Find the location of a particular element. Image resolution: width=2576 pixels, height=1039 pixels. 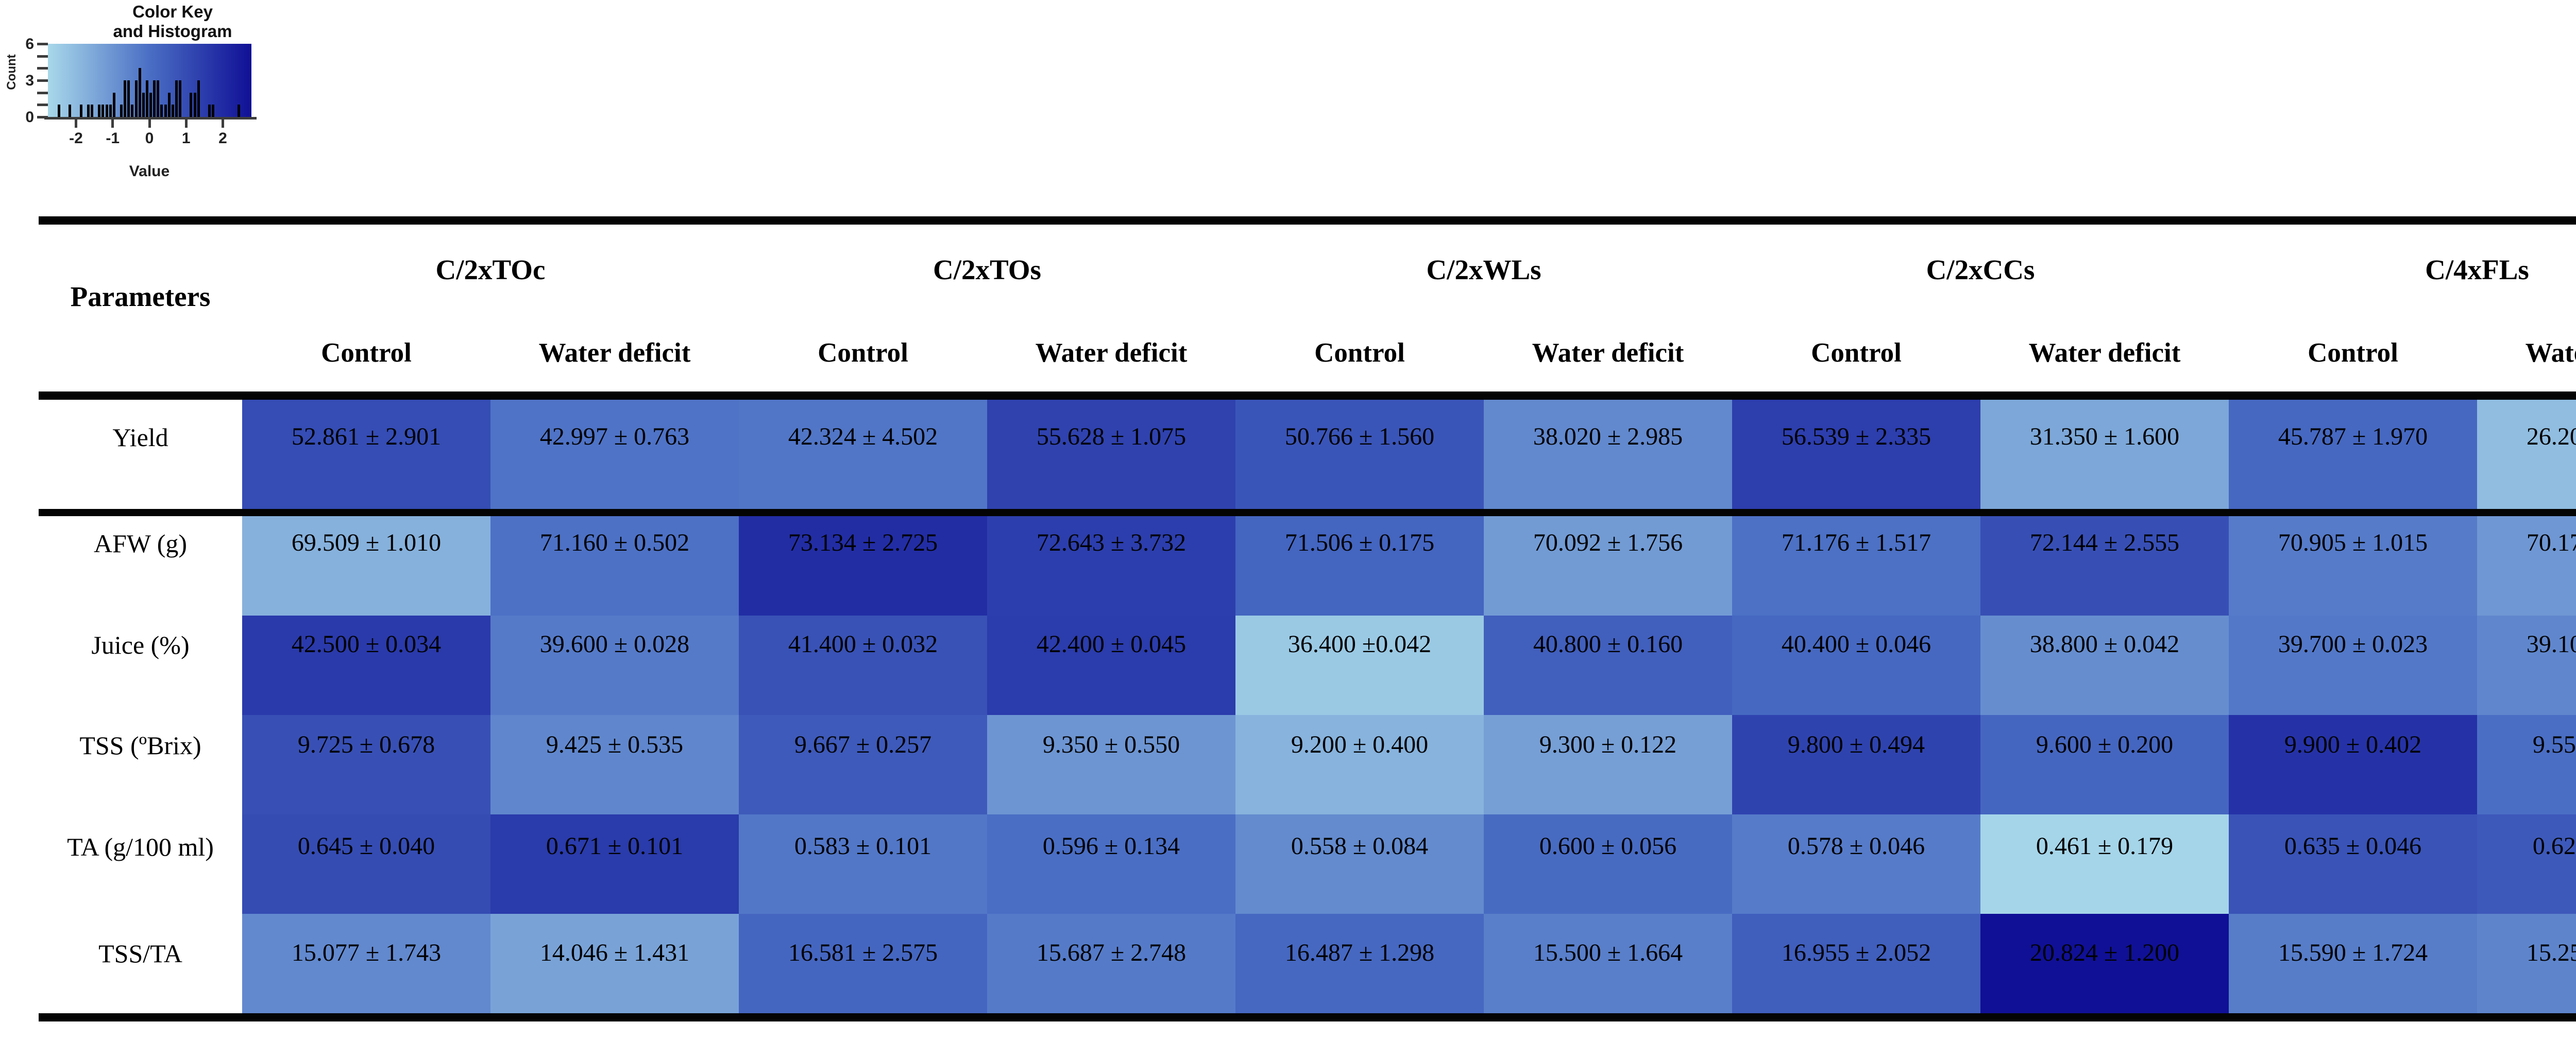

y-tick-label: 3 is located at coordinates (29, 80).